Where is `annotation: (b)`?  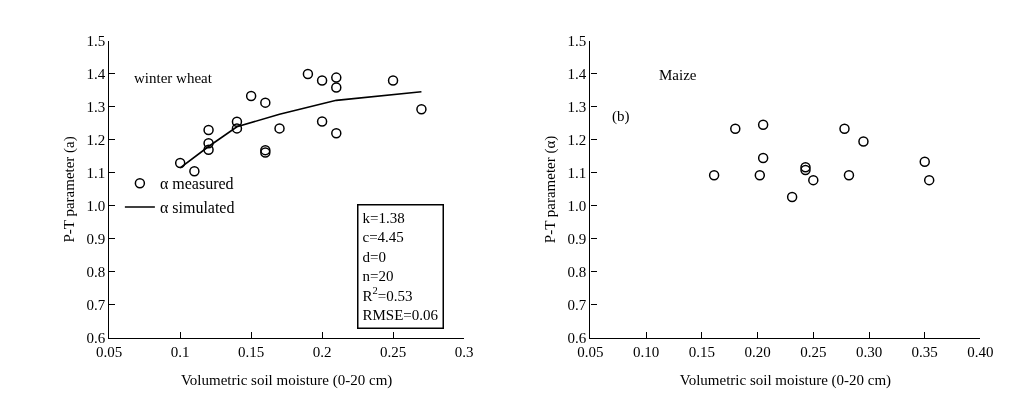 annotation: (b) is located at coordinates (621, 116).